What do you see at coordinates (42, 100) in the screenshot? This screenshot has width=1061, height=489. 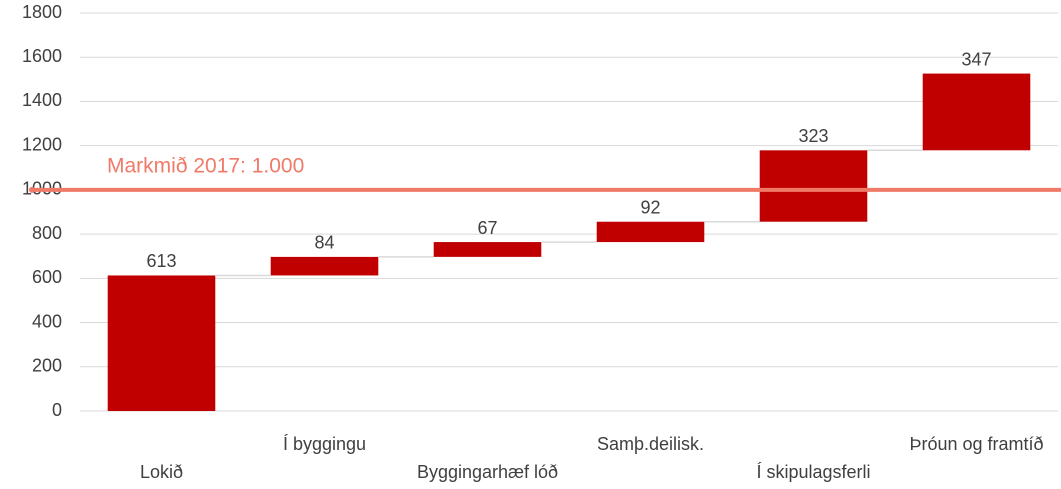 I see `y-tick-label: 1400` at bounding box center [42, 100].